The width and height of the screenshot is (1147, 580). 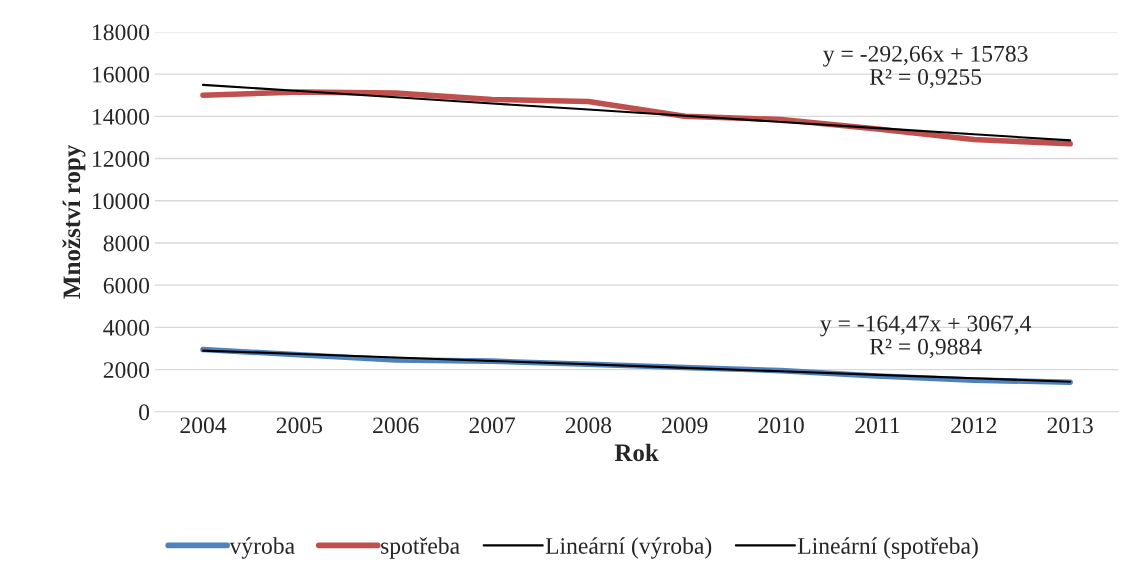 I want to click on annotation: y = -292,66x + 15783 R² = 0,9255, so click(x=925, y=67).